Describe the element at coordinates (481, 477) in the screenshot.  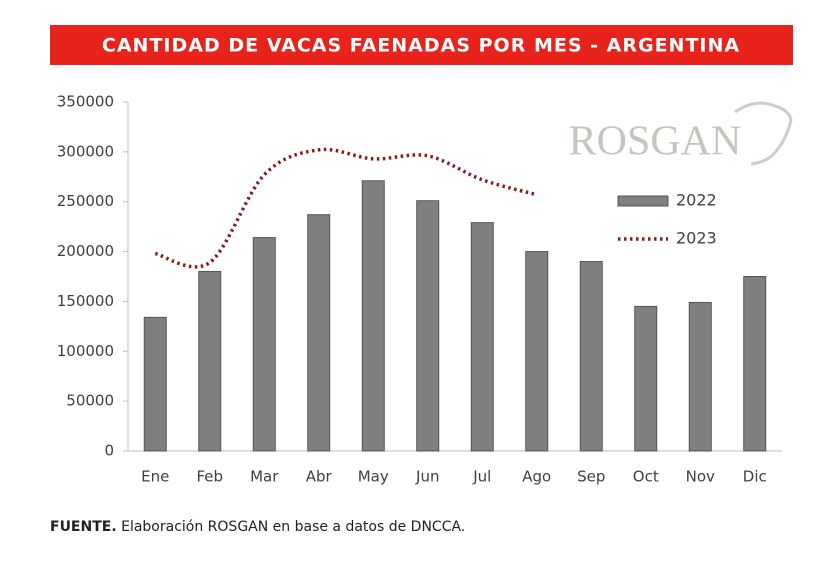
I see `x-tick-label: Jul` at that location.